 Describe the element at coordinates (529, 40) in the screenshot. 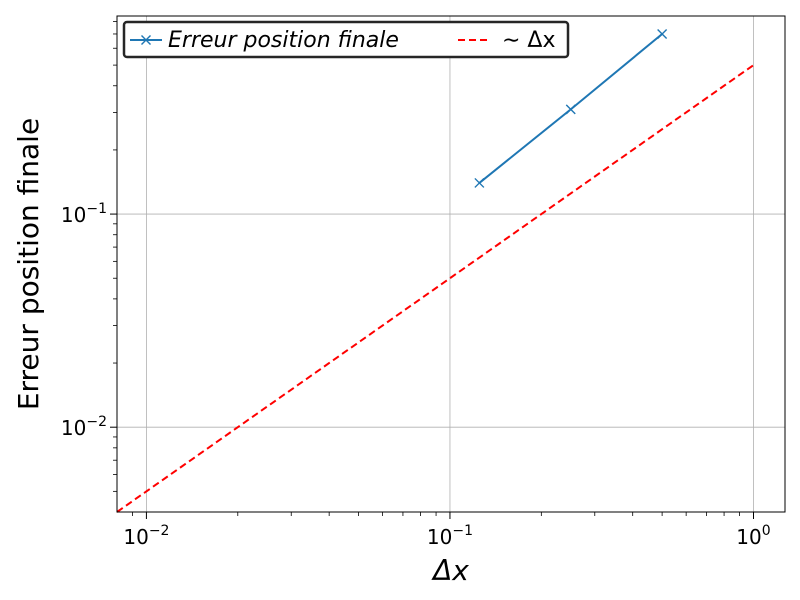

I see `legend-label-reference: ∼ Δx` at that location.